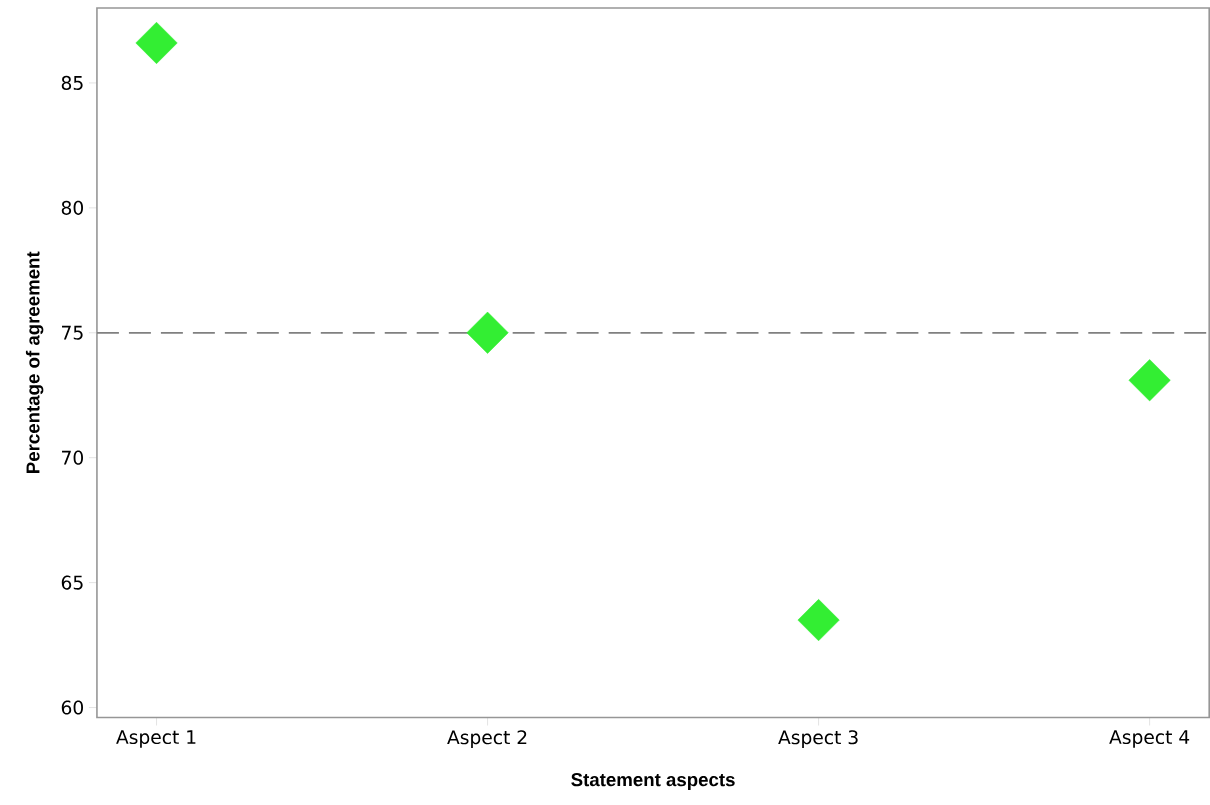 Image resolution: width=1210 pixels, height=805 pixels. Describe the element at coordinates (72, 332) in the screenshot. I see `y-tick-label: 75` at that location.